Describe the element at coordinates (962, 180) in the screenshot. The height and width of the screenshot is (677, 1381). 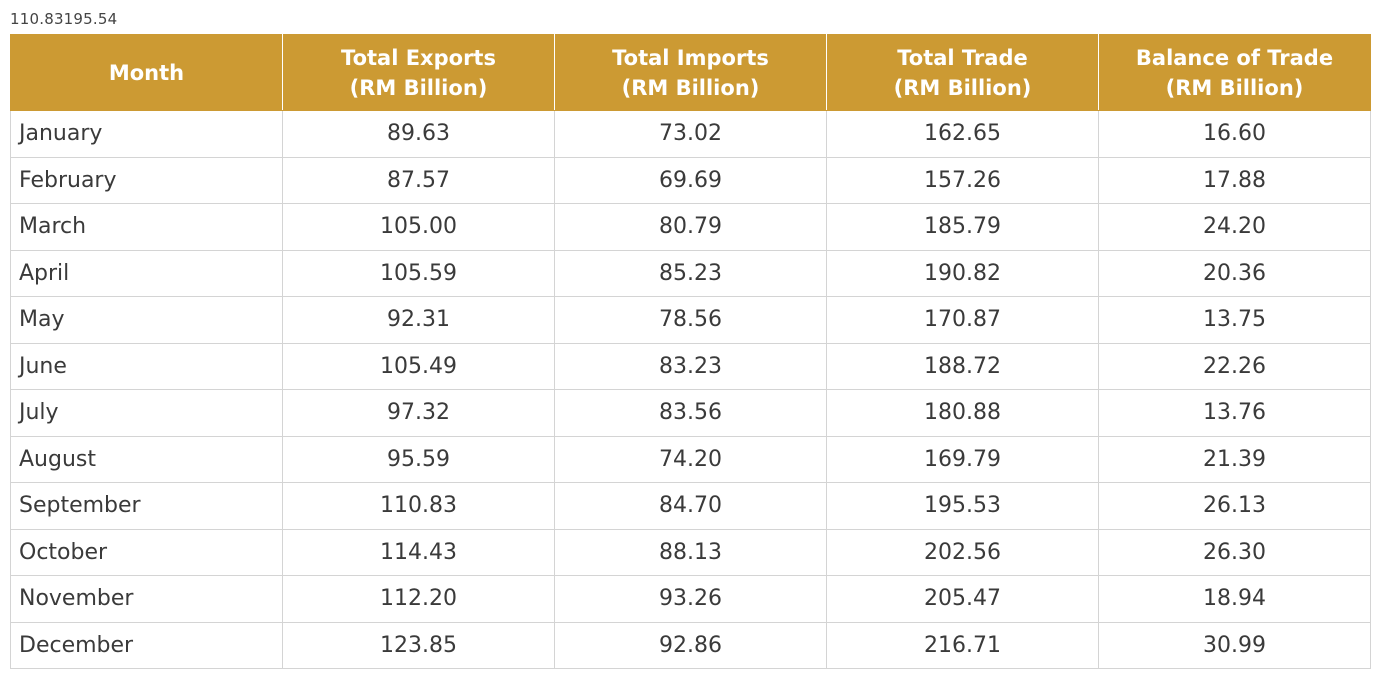
I see `total-trade-cell: 157.26` at that location.